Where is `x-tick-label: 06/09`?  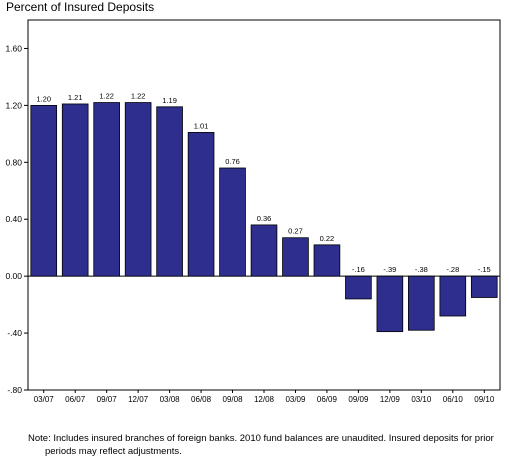
x-tick-label: 06/09 is located at coordinates (327, 399).